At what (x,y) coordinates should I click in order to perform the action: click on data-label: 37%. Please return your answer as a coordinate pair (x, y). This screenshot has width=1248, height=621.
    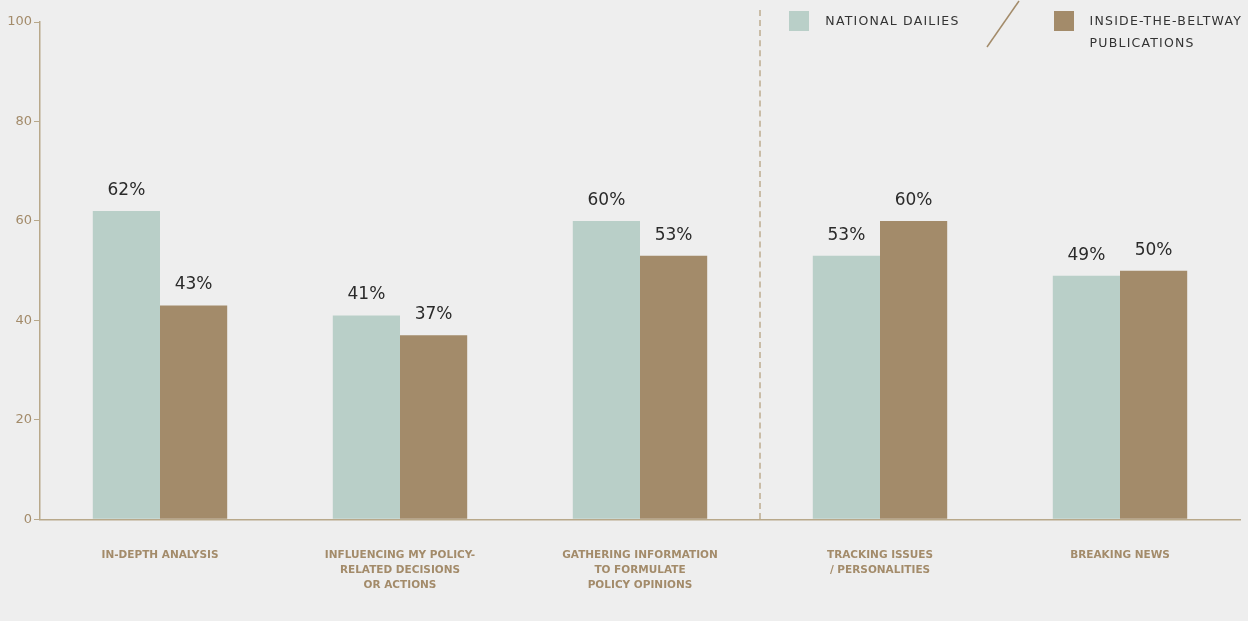
    Looking at the image, I should click on (433, 313).